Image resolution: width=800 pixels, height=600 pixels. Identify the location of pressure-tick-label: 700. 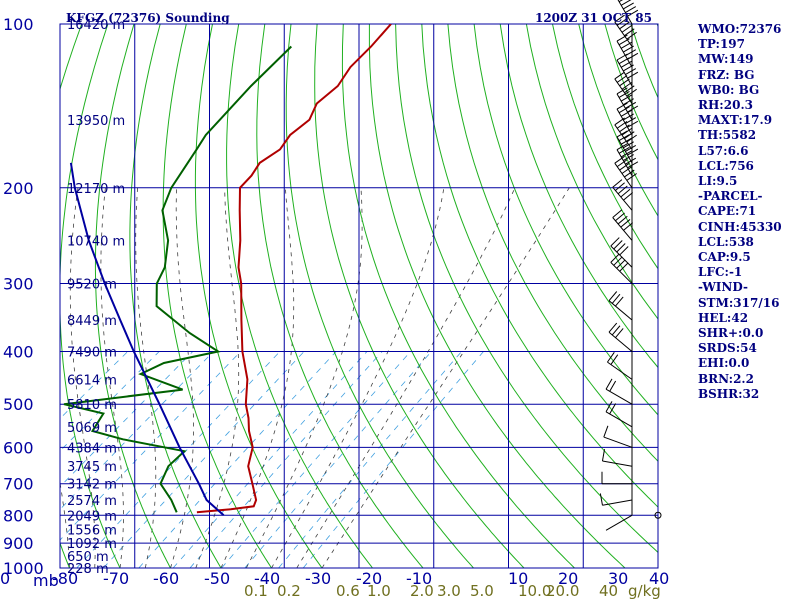
(18, 484).